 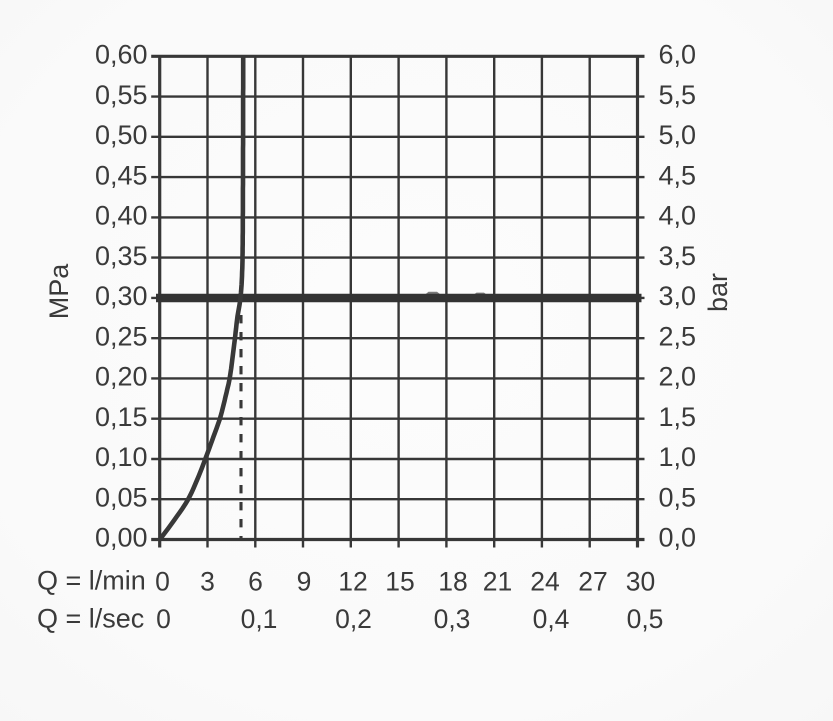 I want to click on svg-text: 1,5, so click(x=678, y=417).